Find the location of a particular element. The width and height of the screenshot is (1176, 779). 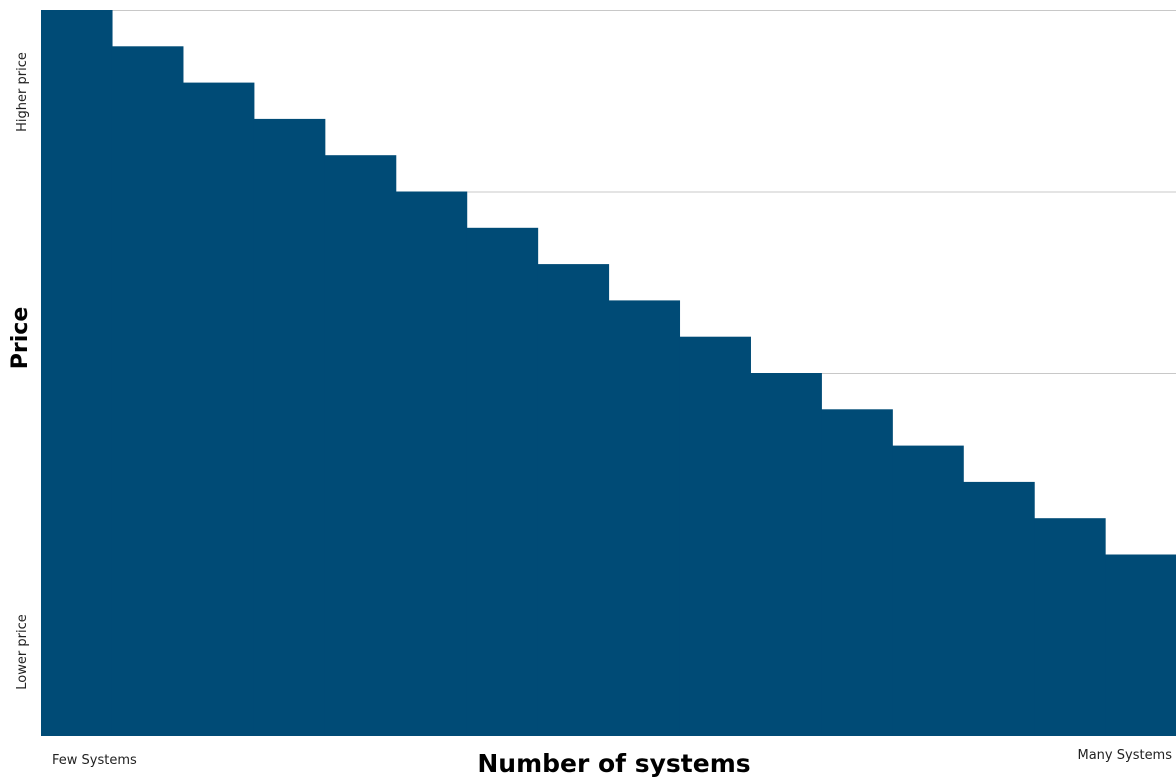

x-axis-left-label: Few Systems is located at coordinates (94, 760).